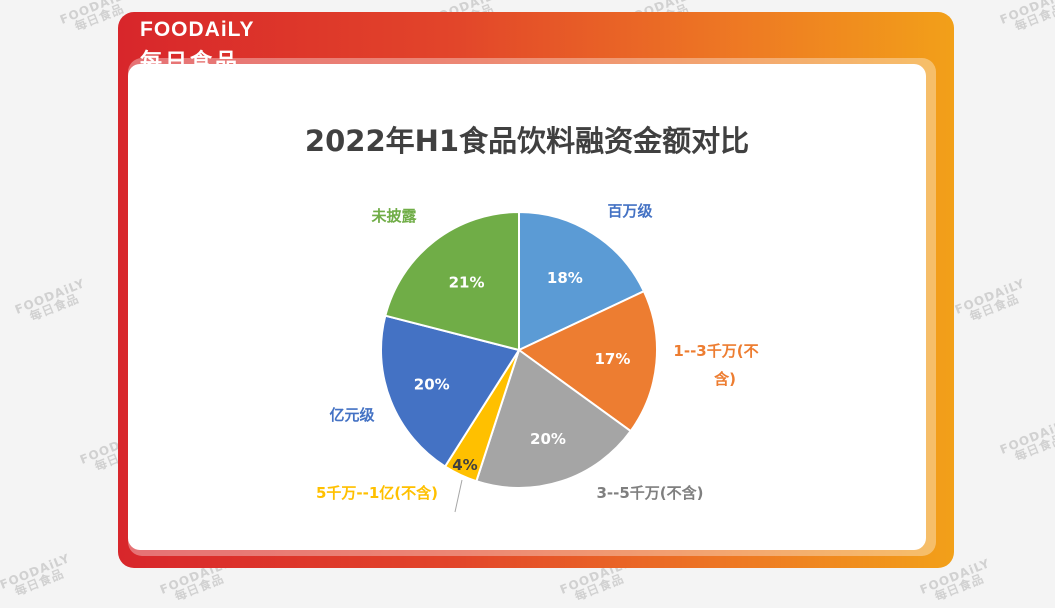 Image resolution: width=1055 pixels, height=608 pixels. I want to click on slice-value-label: 18%, so click(565, 278).